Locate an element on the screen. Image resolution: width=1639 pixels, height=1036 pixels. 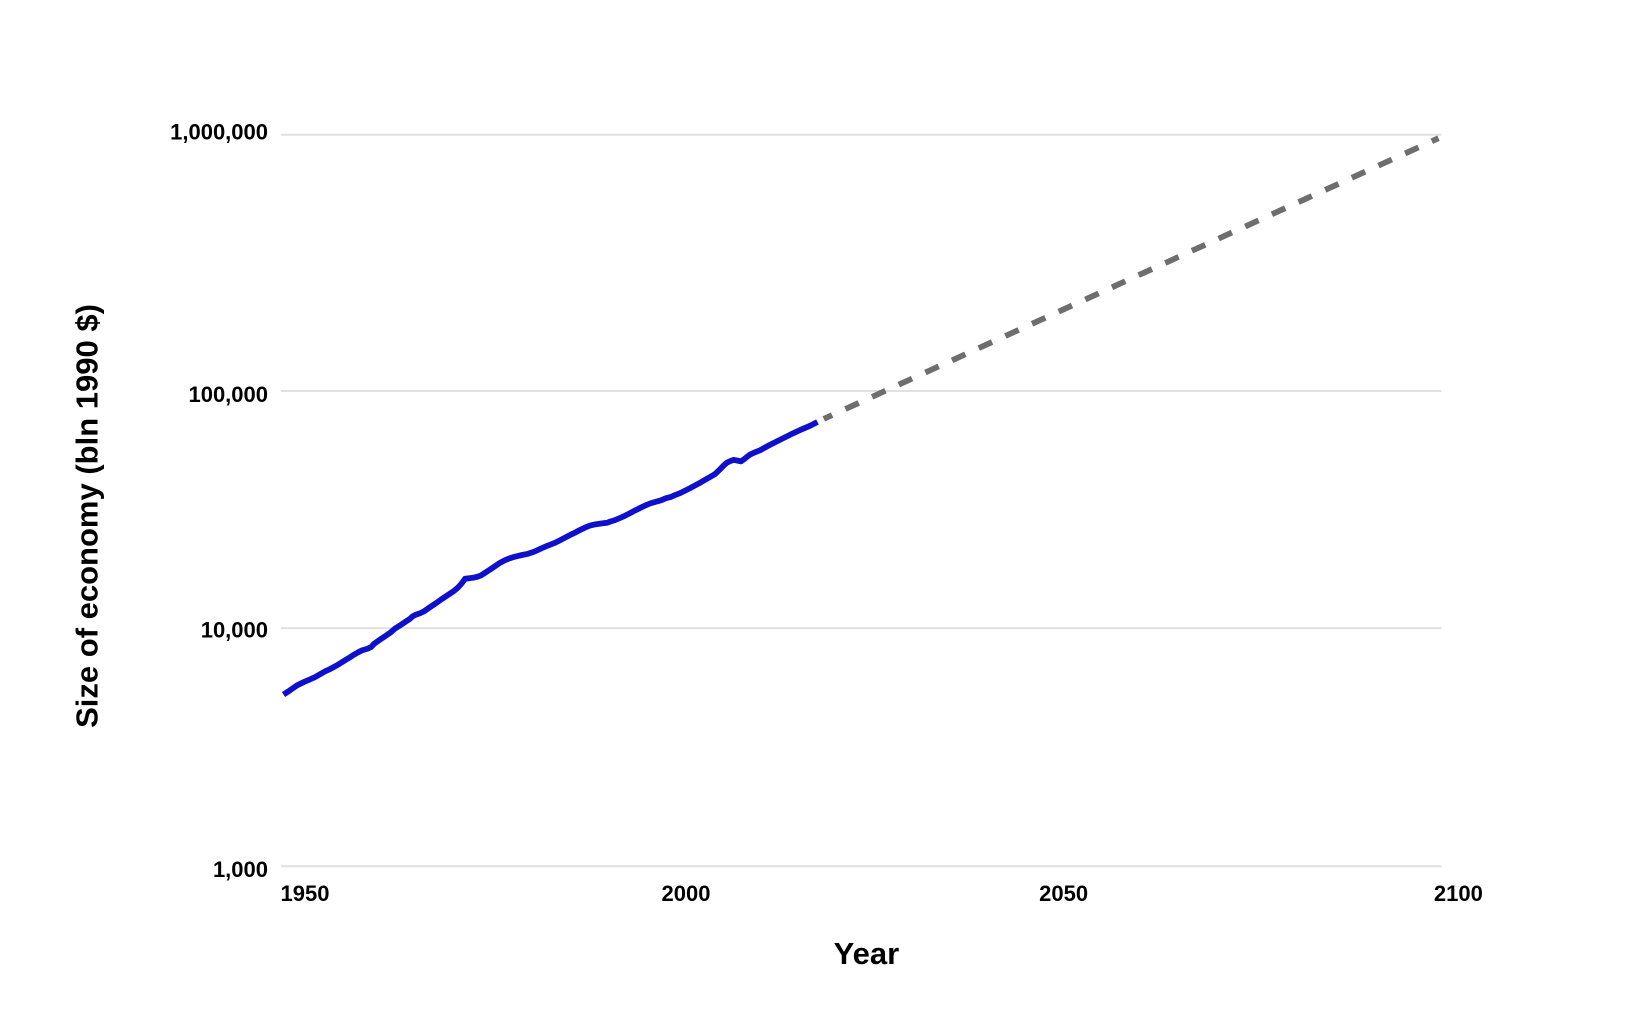
svg-text: 1,000,000 is located at coordinates (219, 132).